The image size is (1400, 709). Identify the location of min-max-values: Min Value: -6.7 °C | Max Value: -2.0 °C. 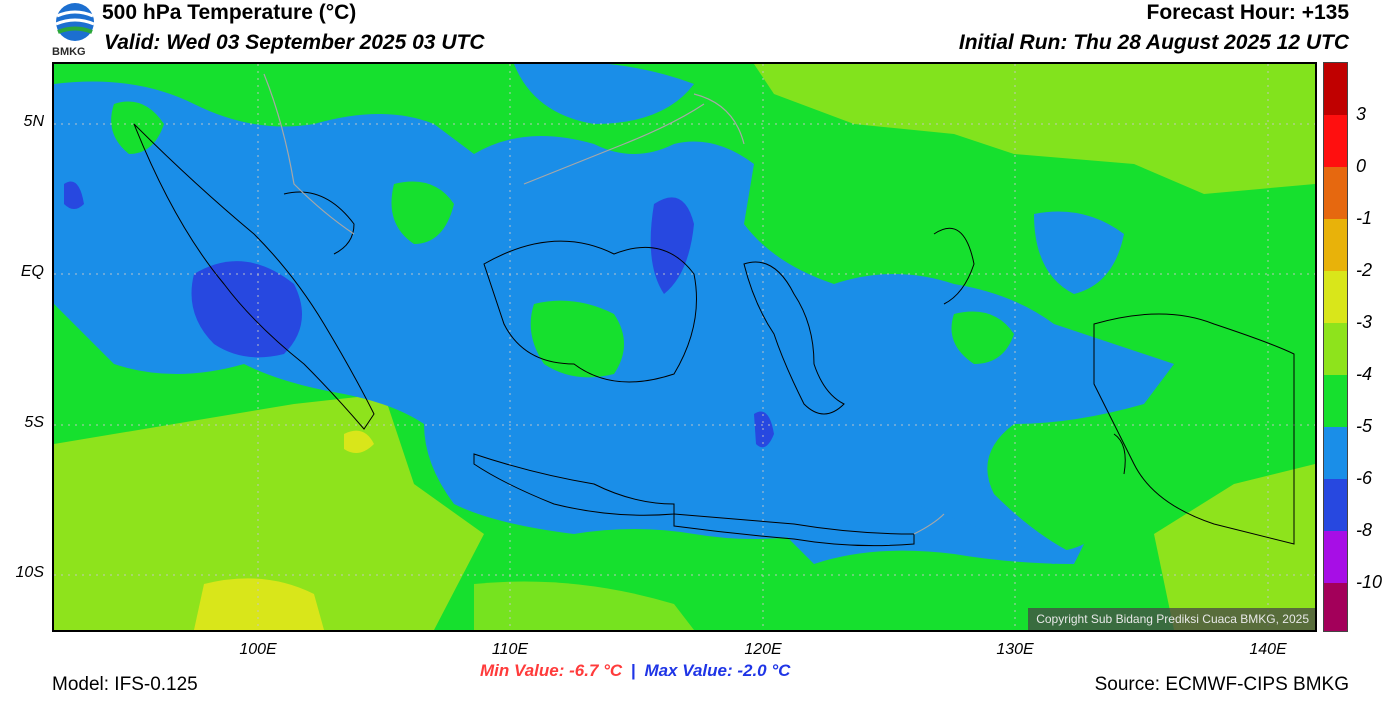
(635, 671).